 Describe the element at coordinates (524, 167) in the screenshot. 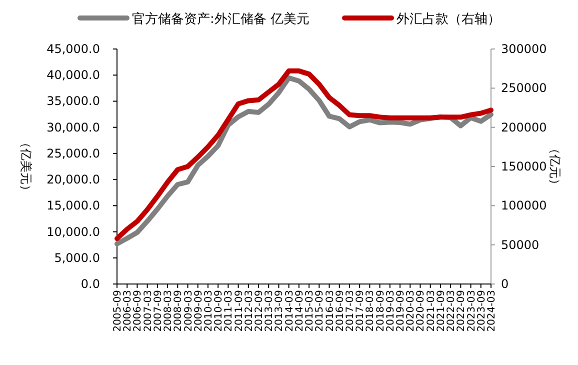

I see `y2-tick-label: 150000` at that location.